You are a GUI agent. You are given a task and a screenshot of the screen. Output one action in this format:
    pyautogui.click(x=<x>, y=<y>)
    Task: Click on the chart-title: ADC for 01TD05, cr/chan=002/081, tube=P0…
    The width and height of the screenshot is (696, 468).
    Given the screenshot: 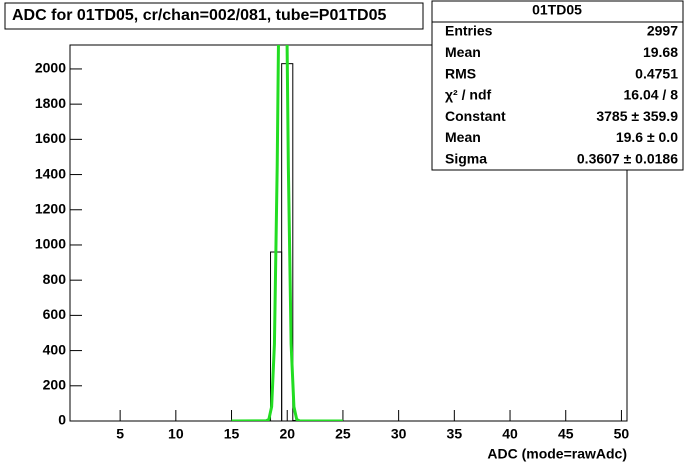 What is the action you would take?
    pyautogui.click(x=199, y=15)
    